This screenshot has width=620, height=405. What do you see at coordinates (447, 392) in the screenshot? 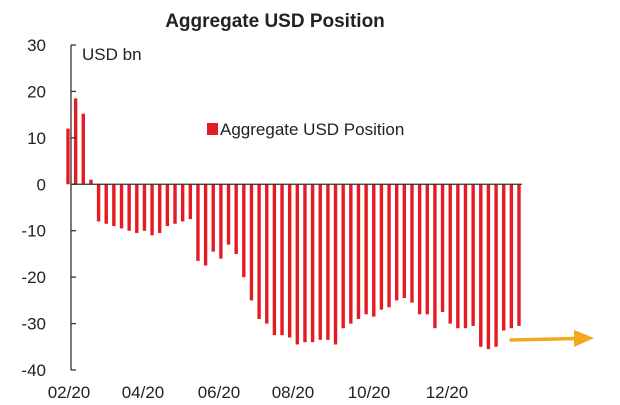
I see `x-tick-label: 12/20` at bounding box center [447, 392].